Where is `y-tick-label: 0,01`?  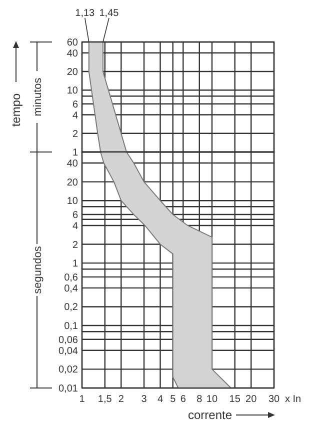
y-tick-label: 0,01 is located at coordinates (68, 389).